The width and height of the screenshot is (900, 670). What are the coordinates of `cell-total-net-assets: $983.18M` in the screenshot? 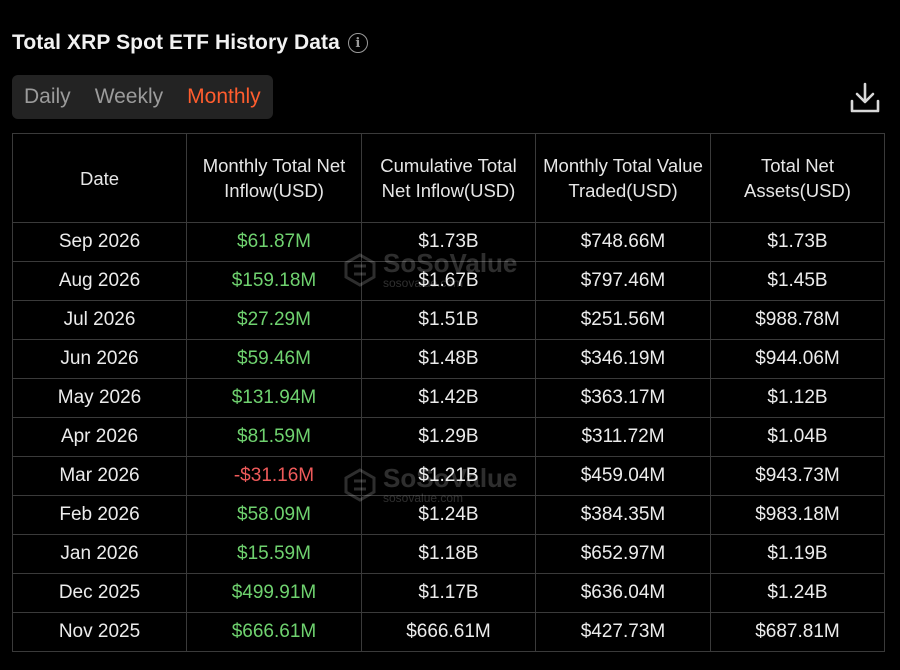 It's located at (797, 515).